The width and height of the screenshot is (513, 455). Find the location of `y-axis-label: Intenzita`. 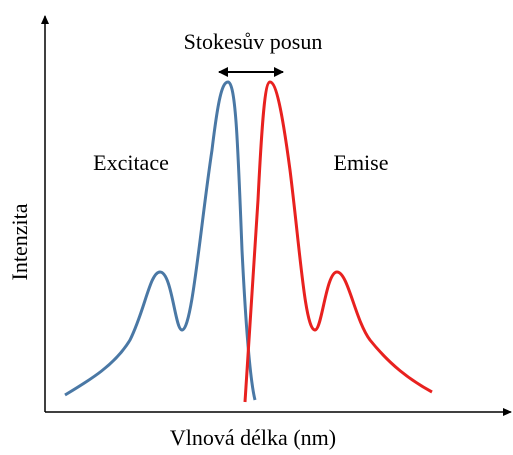

y-axis-label: Intenzita is located at coordinates (19, 241).